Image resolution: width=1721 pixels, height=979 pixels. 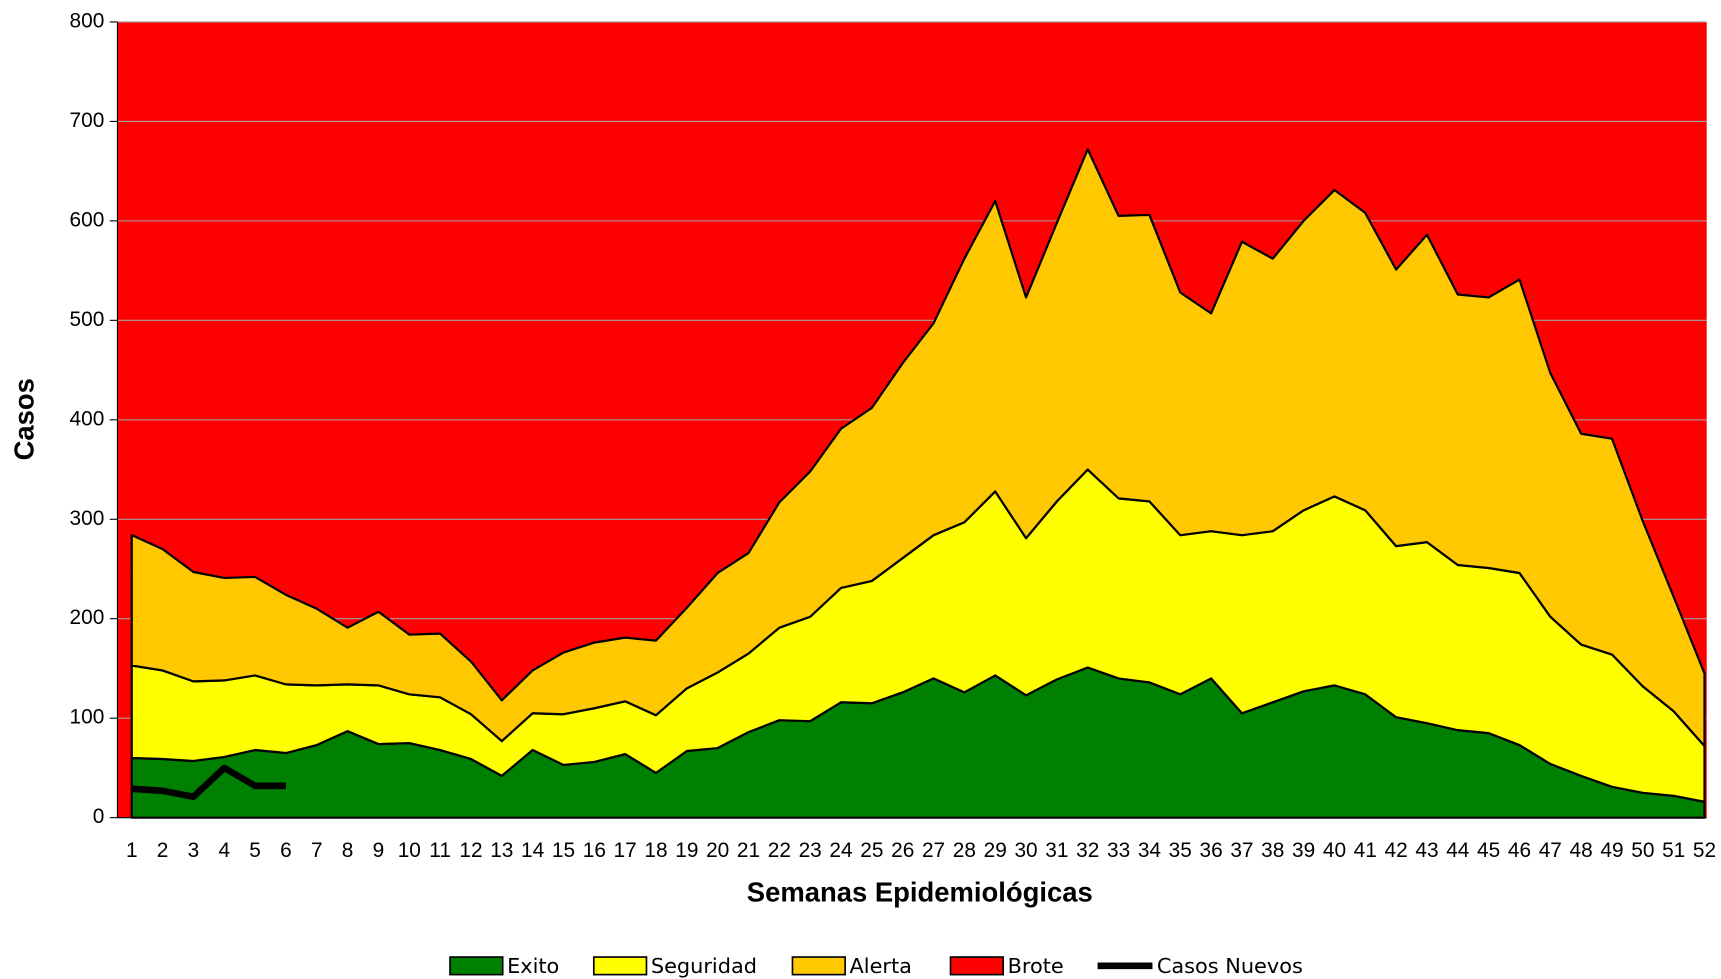 What do you see at coordinates (286, 850) in the screenshot?
I see `x-tick-label: 6` at bounding box center [286, 850].